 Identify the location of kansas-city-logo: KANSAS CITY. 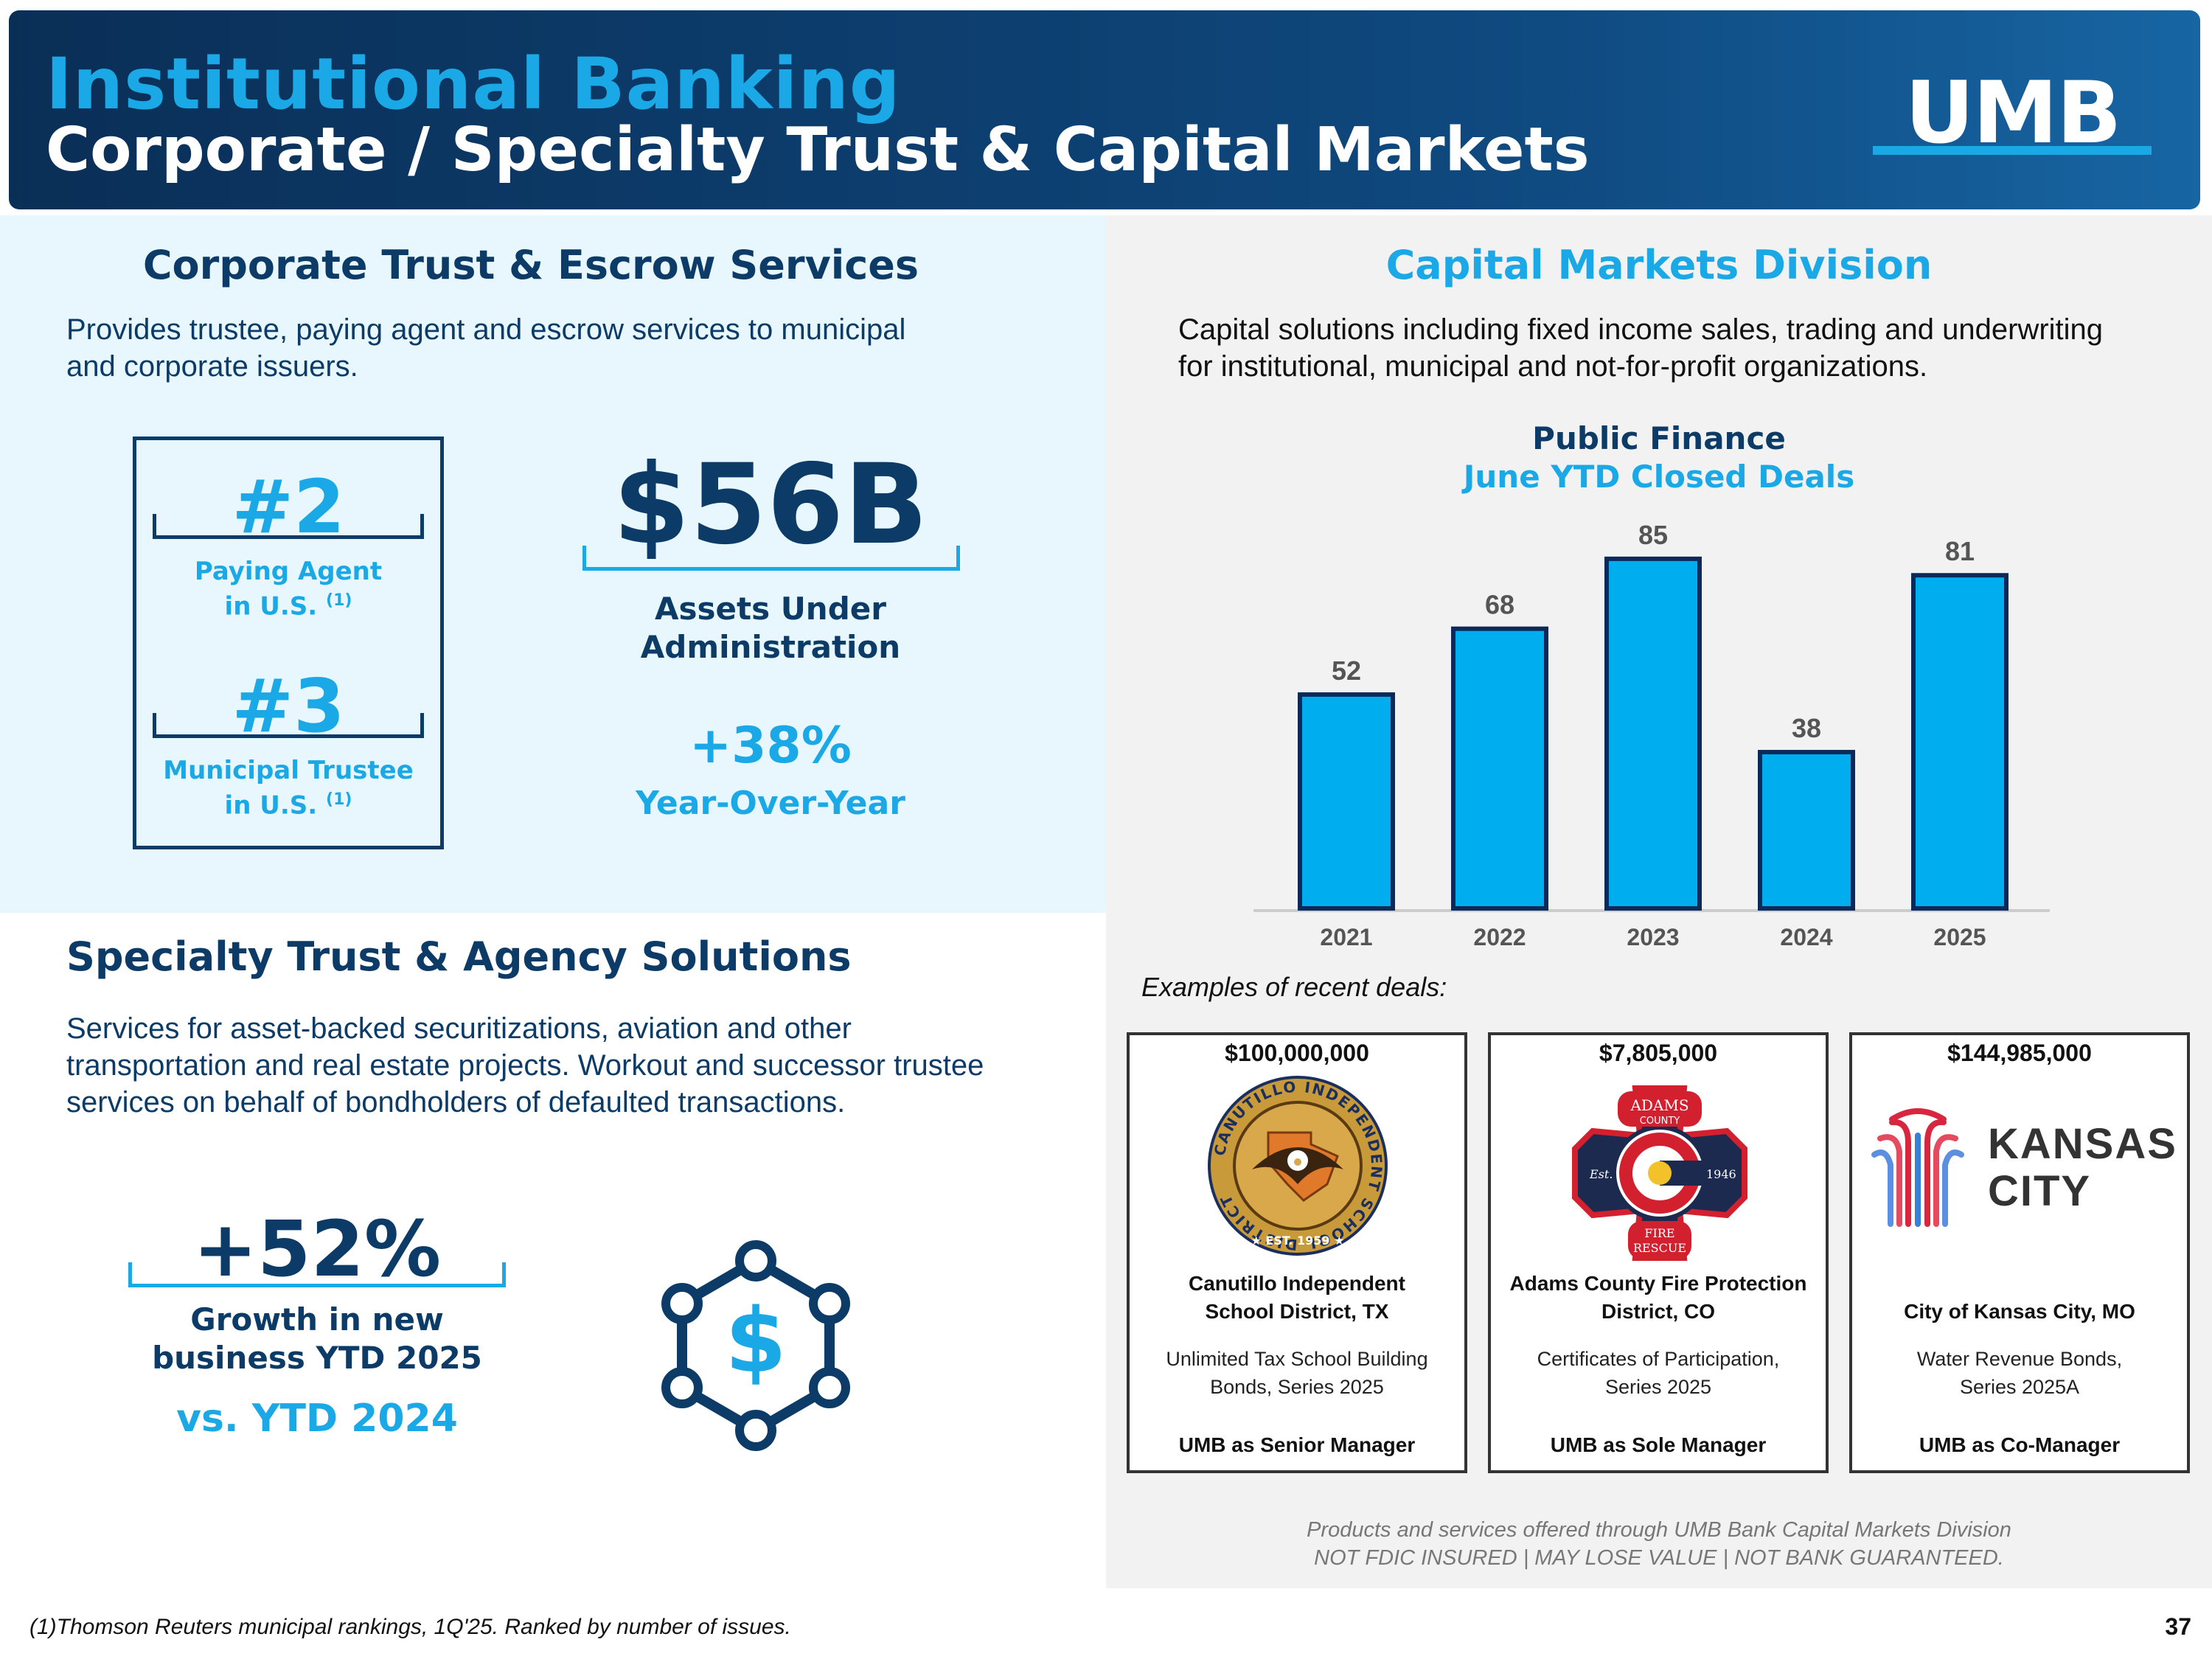
(2020, 1169).